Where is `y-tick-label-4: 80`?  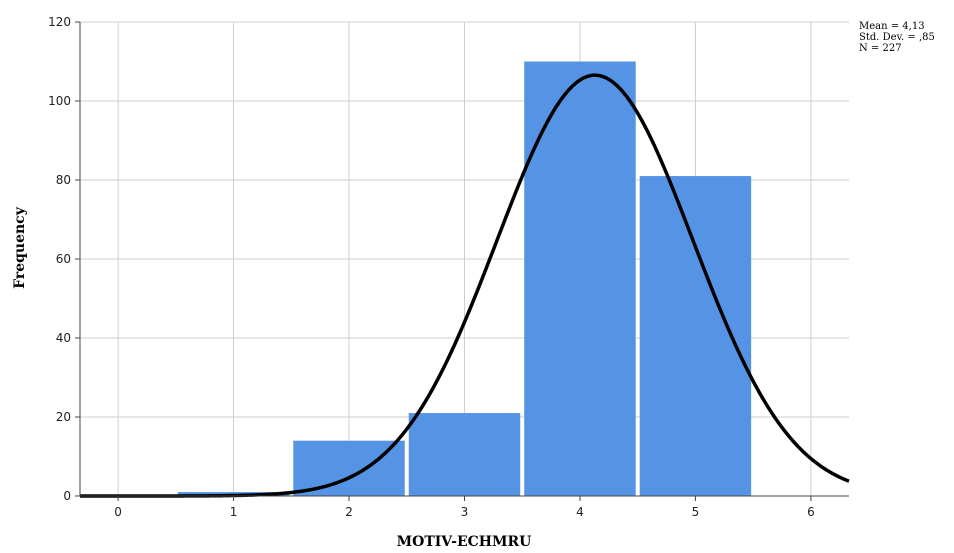 y-tick-label-4: 80 is located at coordinates (63, 180).